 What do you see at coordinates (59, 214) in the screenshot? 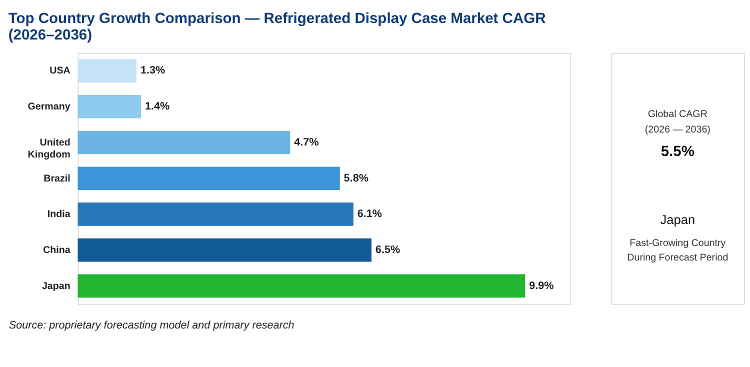
I see `y-tick-label: India` at bounding box center [59, 214].